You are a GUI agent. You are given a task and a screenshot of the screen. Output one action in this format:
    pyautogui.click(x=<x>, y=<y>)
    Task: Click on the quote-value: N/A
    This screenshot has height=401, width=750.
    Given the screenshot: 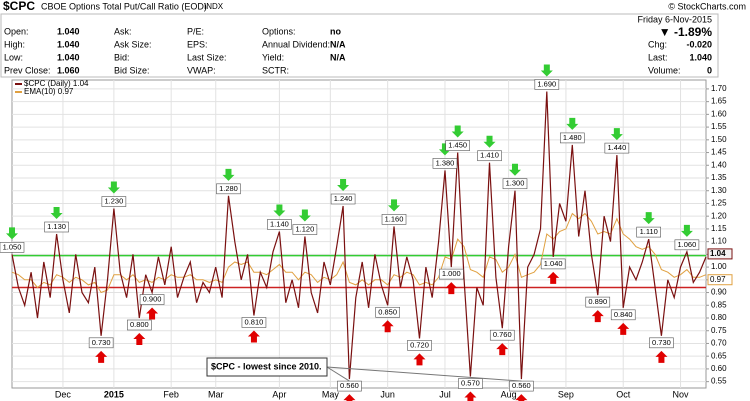 What is the action you would take?
    pyautogui.click(x=338, y=44)
    